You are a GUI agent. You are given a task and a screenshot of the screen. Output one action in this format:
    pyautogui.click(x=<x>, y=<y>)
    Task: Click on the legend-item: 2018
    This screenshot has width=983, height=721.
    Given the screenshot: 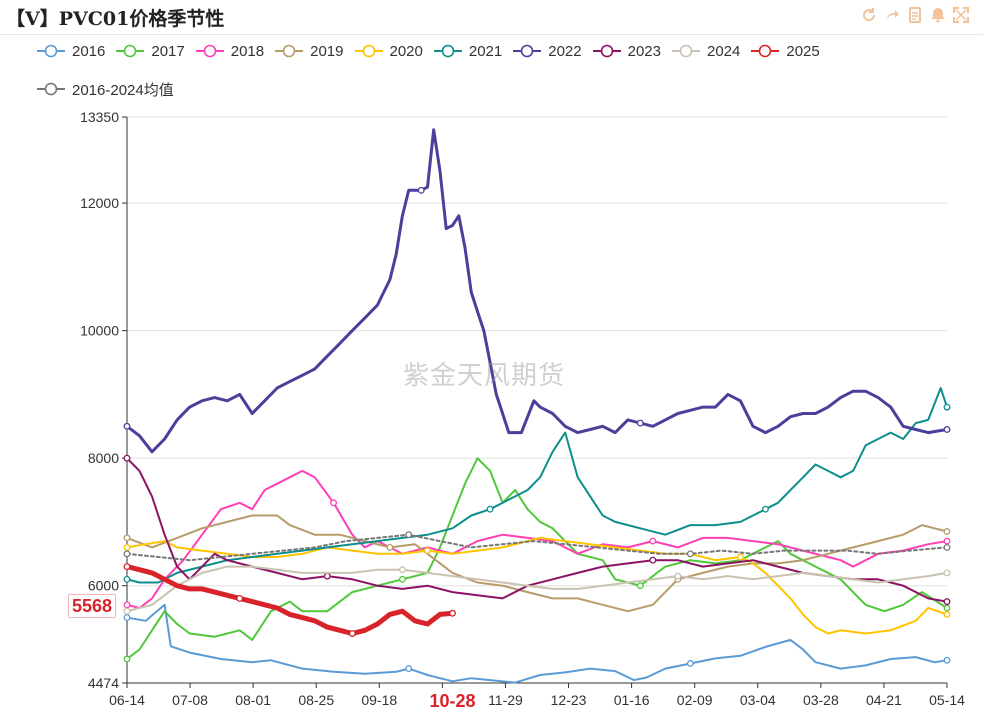 What is the action you would take?
    pyautogui.click(x=229, y=51)
    